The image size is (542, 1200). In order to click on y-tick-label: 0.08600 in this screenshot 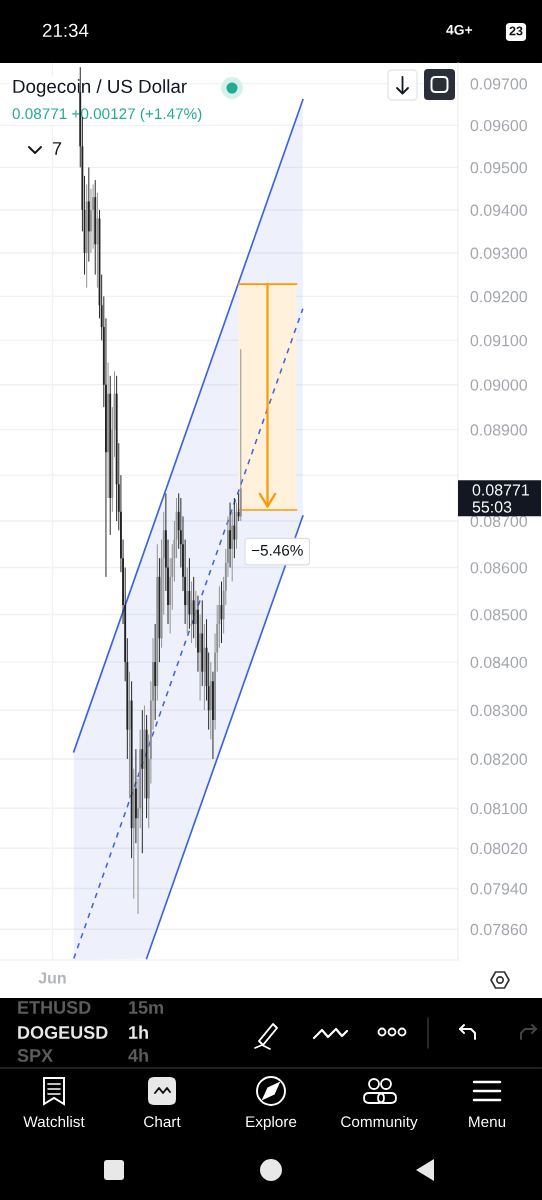, I will do `click(499, 568)`.